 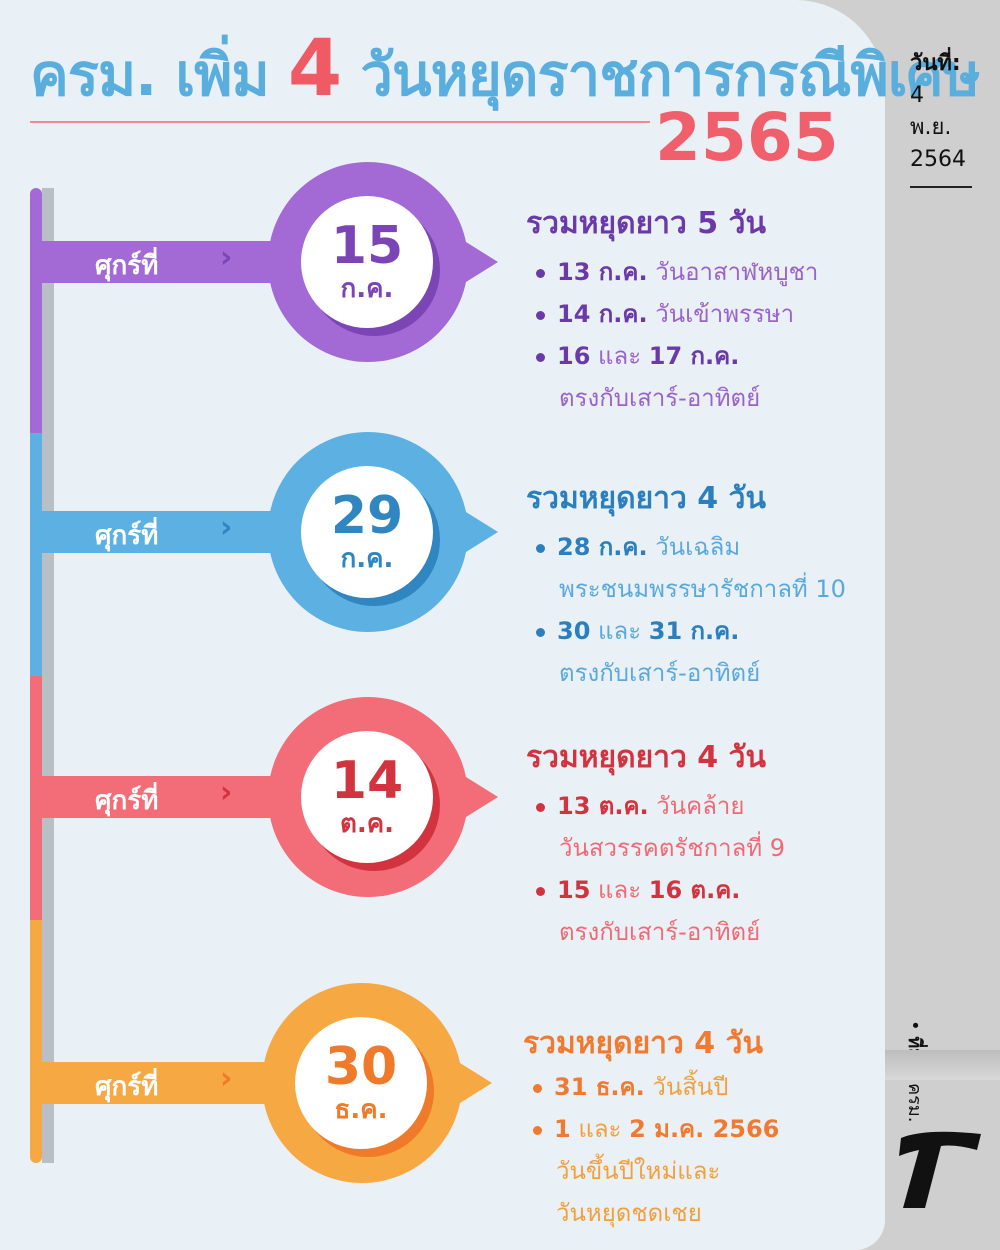 What do you see at coordinates (646, 223) in the screenshot?
I see `long-weekend-summary: รวมหยุดยาว 5 วัน` at bounding box center [646, 223].